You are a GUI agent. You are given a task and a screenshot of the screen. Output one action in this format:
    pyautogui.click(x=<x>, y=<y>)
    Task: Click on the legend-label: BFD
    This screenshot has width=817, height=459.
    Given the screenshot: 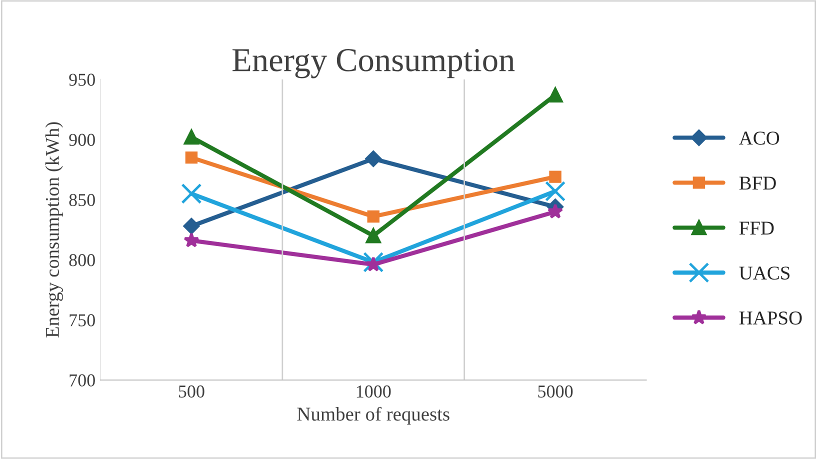 What is the action you would take?
    pyautogui.click(x=757, y=183)
    